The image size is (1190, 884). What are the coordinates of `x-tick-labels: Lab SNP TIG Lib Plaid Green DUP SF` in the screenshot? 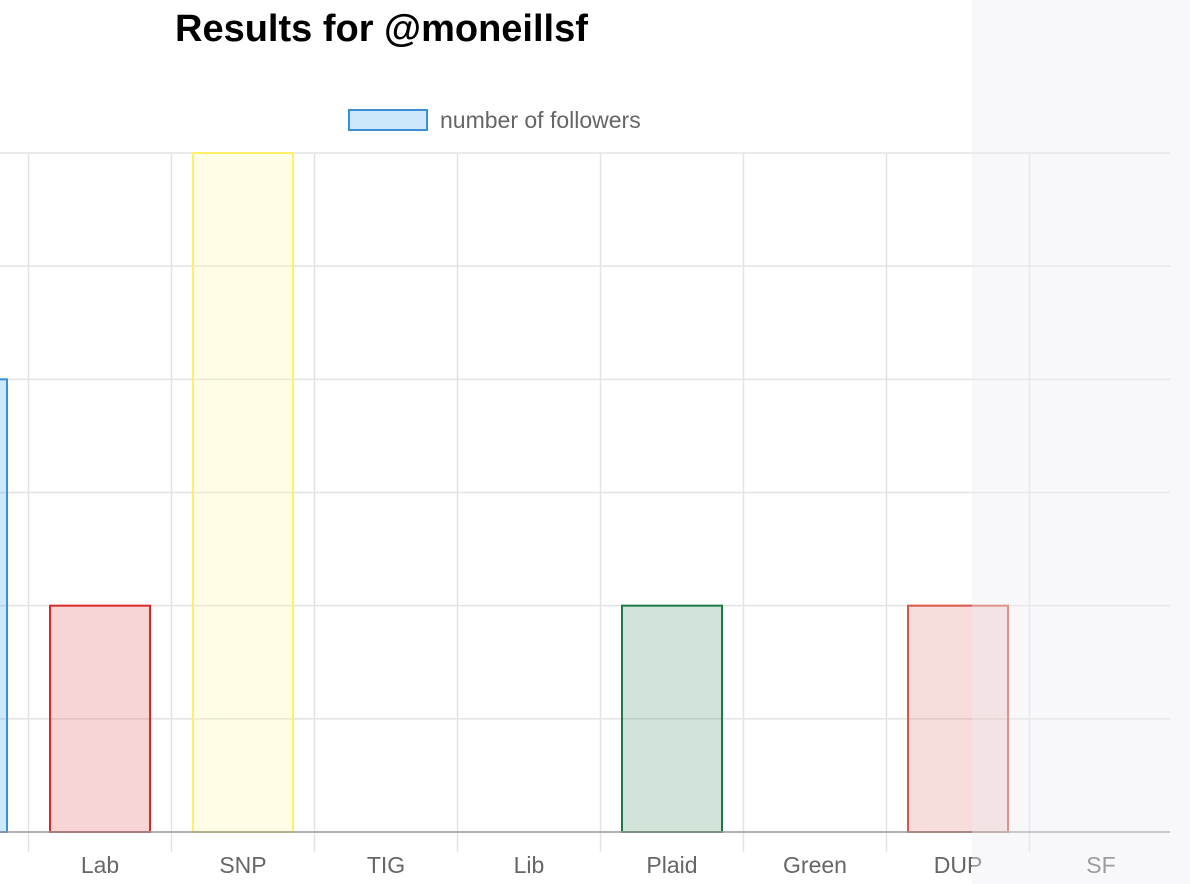 It's located at (598, 865).